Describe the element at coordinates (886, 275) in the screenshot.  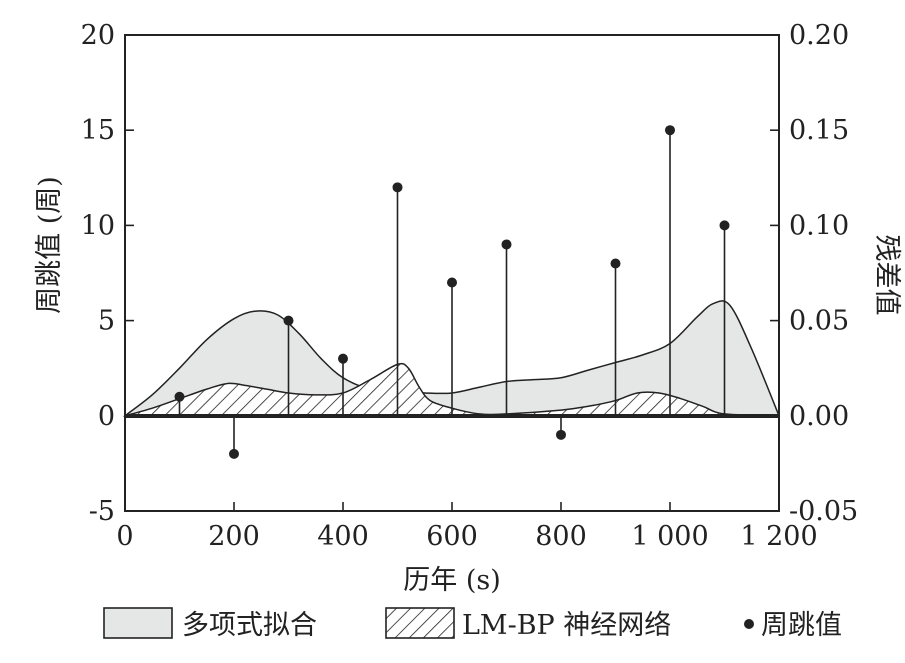
I see `y-right-axis-title: 残差值` at that location.